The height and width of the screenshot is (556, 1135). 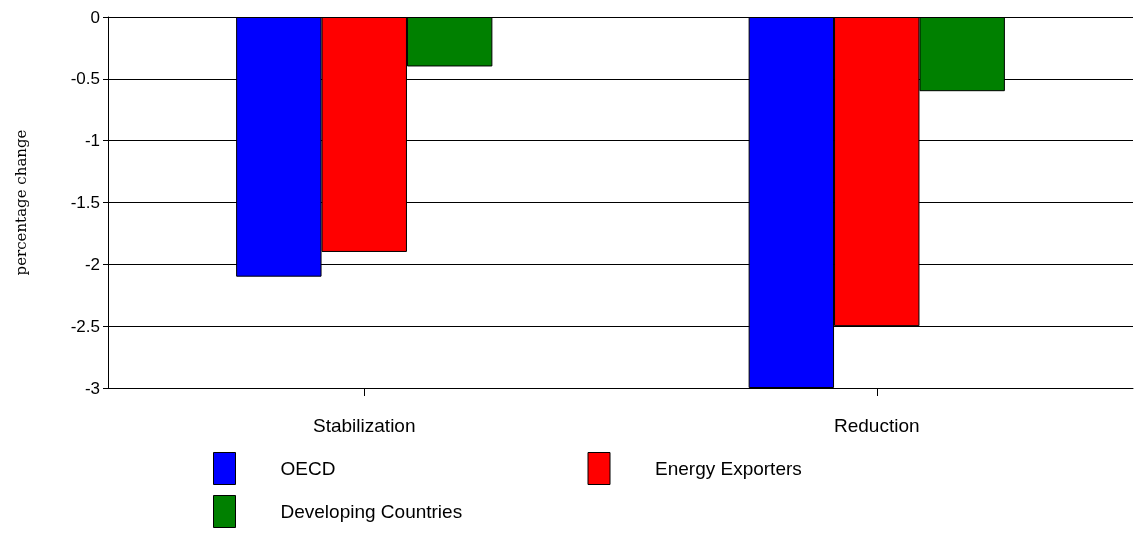 What do you see at coordinates (876, 425) in the screenshot?
I see `x-tick-label: Reduction` at bounding box center [876, 425].